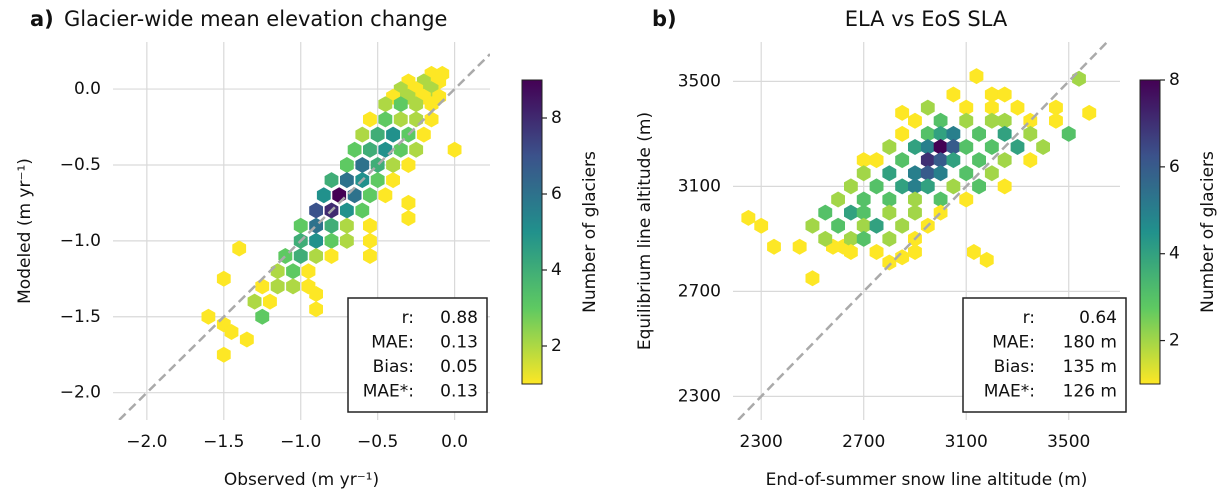 This screenshot has width=1222, height=493. I want to click on stats-value: 0.64, so click(1098, 318).